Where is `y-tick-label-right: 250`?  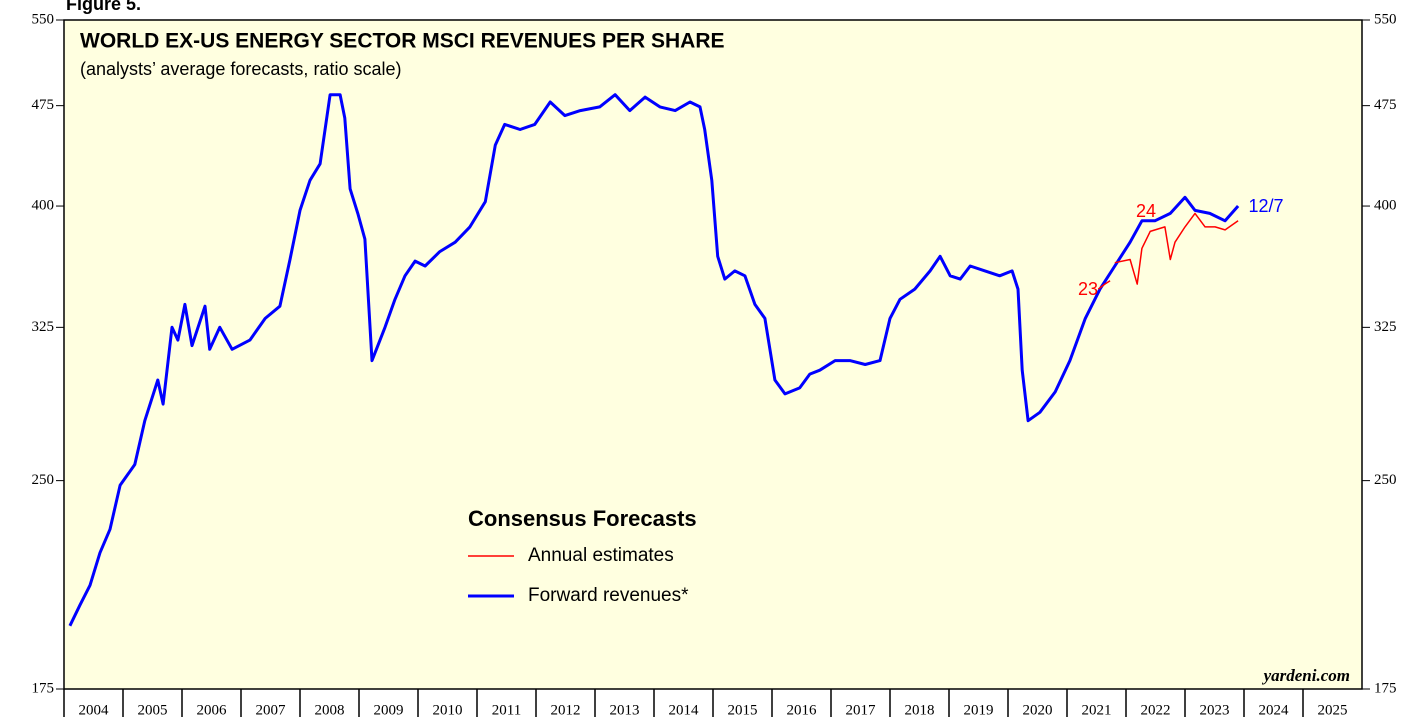
y-tick-label-right: 250 is located at coordinates (1385, 480).